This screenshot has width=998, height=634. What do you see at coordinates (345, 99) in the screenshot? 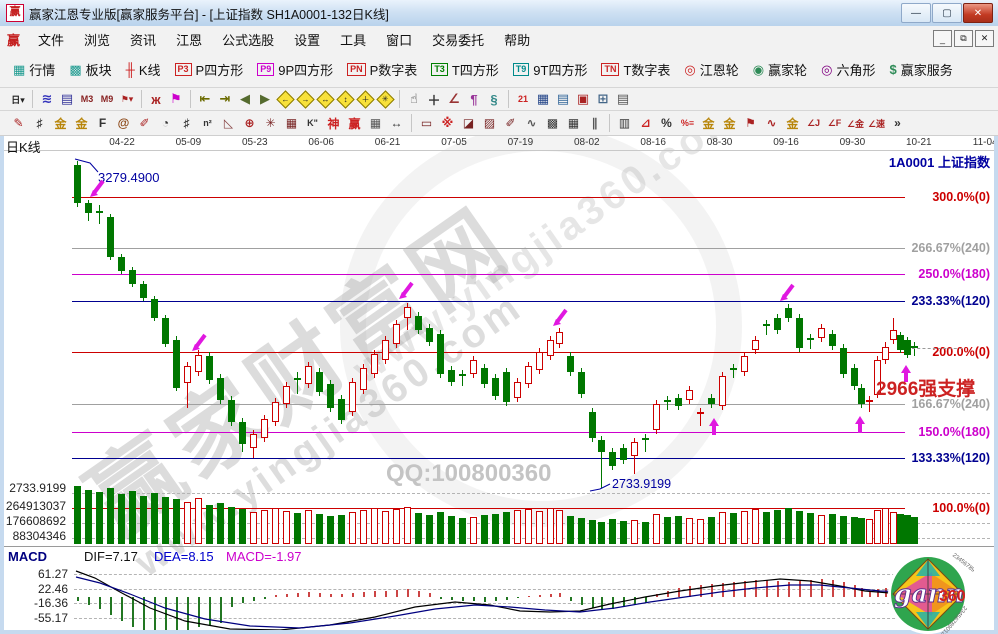
I see `zoom-v-icon: ↕` at bounding box center [345, 99].